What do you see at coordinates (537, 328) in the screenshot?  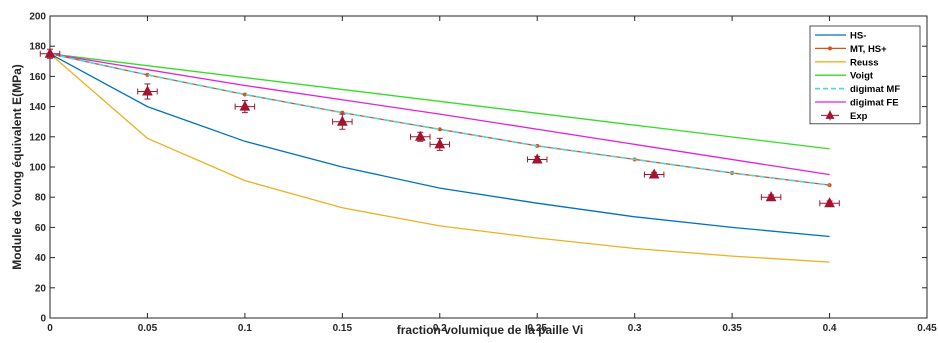 I see `x-tick-label: 0.25` at bounding box center [537, 328].